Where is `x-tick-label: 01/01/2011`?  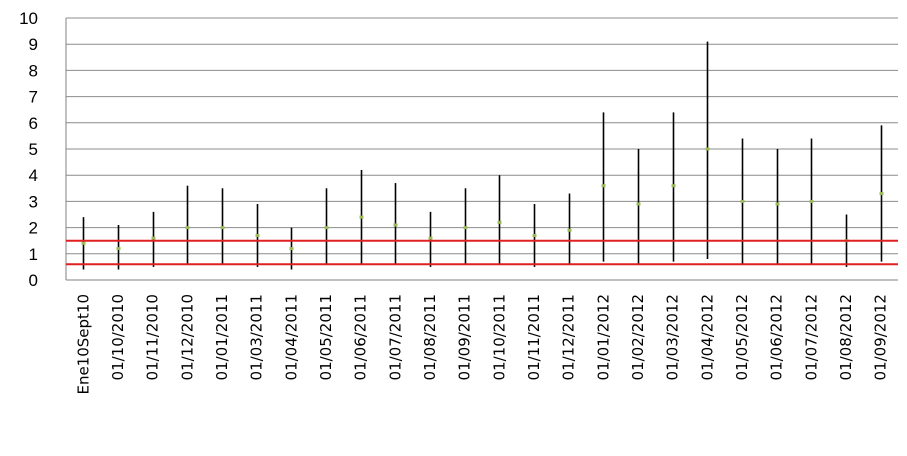
x-tick-label: 01/01/2011 is located at coordinates (222, 337).